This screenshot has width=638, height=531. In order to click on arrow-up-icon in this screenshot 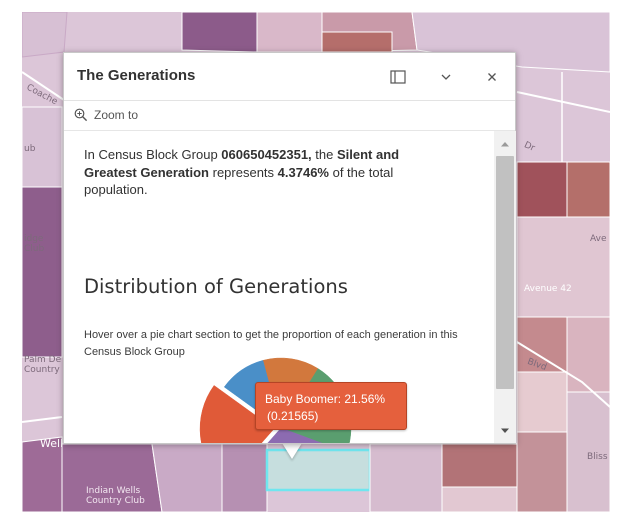, I will do `click(505, 144)`.